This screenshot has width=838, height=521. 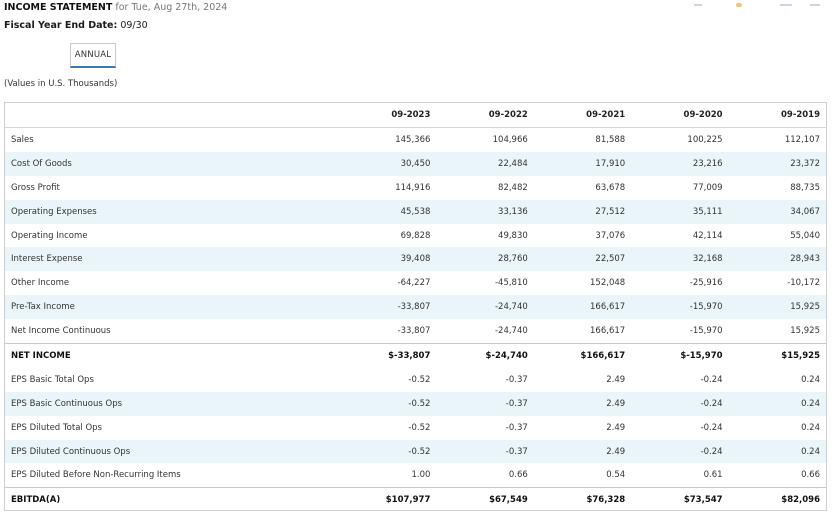 What do you see at coordinates (805, 235) in the screenshot?
I see `row-value: 55,040` at bounding box center [805, 235].